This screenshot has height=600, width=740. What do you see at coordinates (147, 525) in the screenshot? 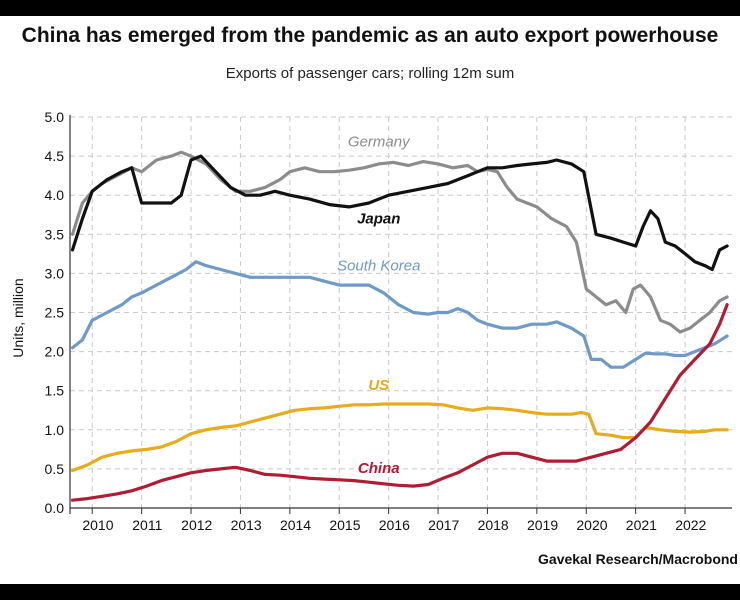
I see `x-tick-label: 2011` at bounding box center [147, 525].